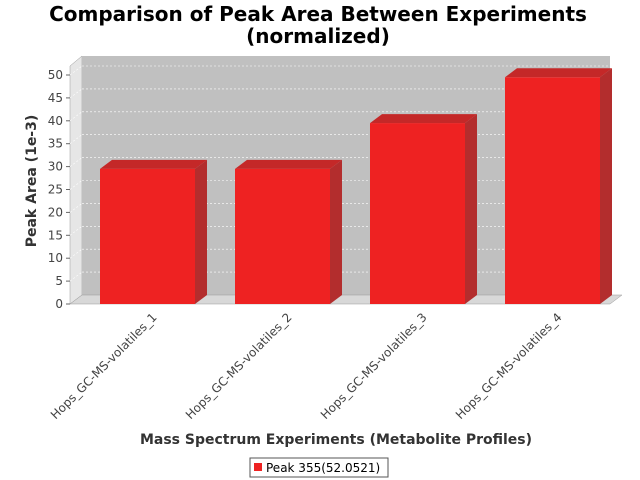 This screenshot has width=640, height=480. What do you see at coordinates (55, 190) in the screenshot?
I see `y-tick-label: 25` at bounding box center [55, 190].